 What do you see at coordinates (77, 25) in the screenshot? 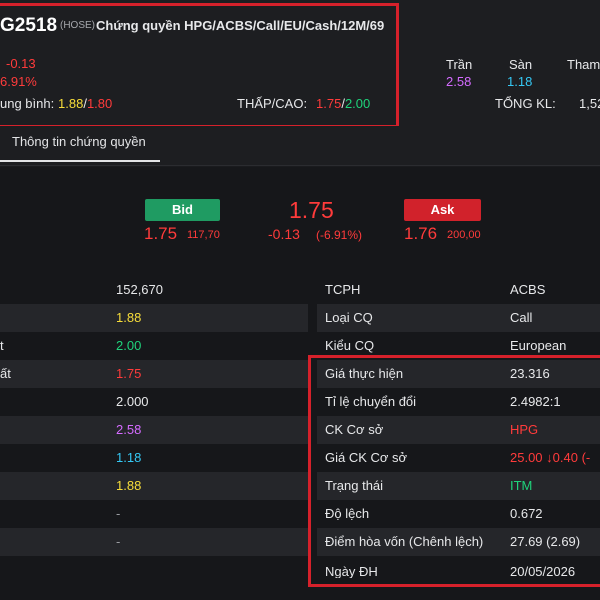
I see `exchange-label: (HOSE)` at bounding box center [77, 25].